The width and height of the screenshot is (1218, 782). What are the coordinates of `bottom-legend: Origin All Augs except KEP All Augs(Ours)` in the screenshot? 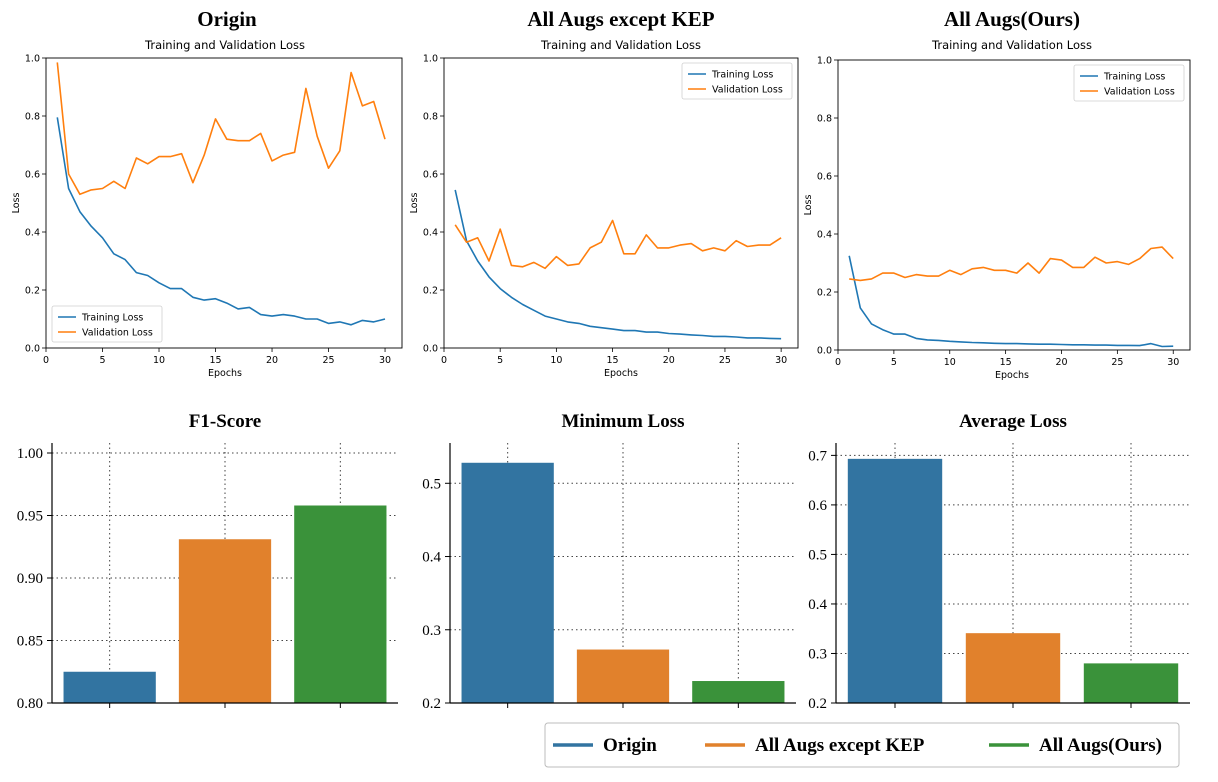 It's located at (862, 745).